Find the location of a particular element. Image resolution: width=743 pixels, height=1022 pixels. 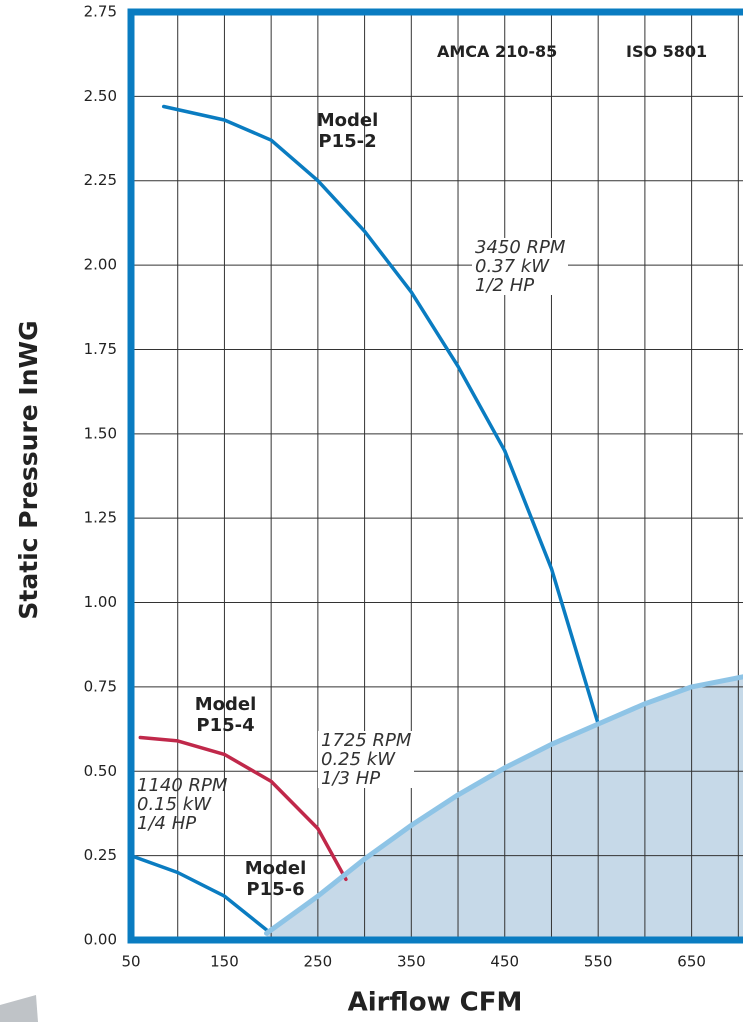

motor-note: 1140 RPM 0.15 kW 1/4 HP is located at coordinates (182, 804).